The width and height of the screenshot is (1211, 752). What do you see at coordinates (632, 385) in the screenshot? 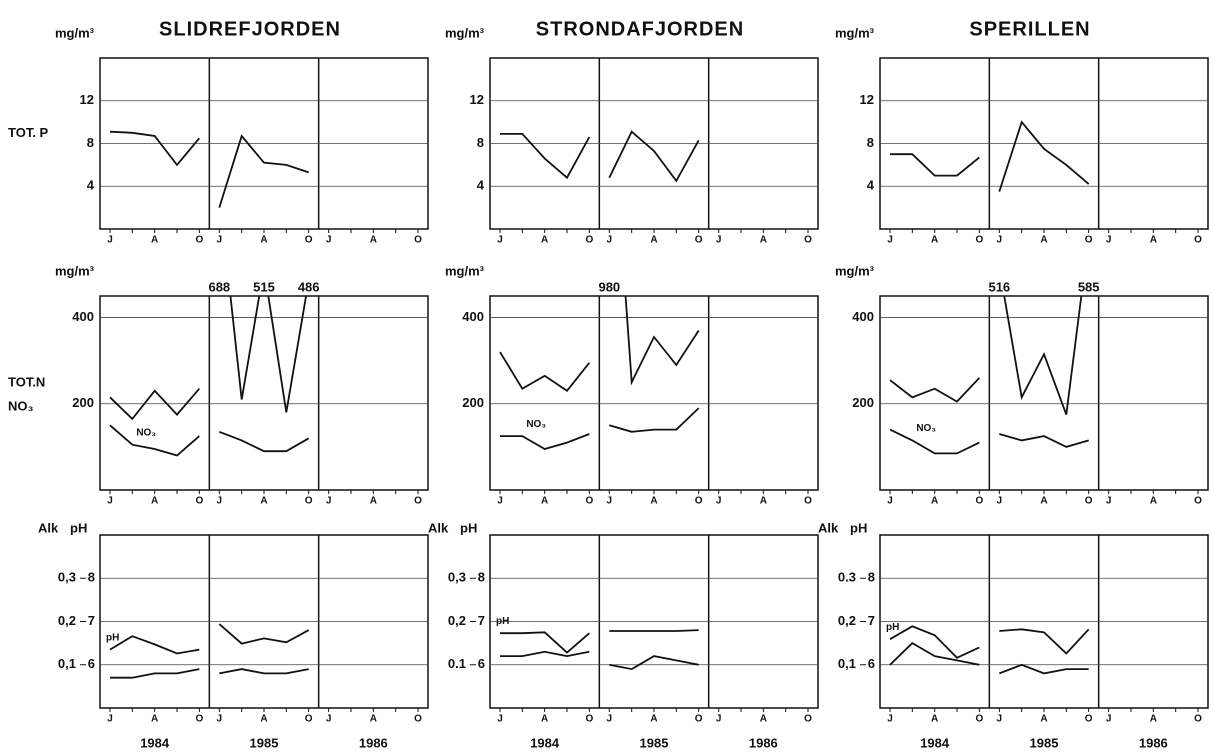
I see `panel: mg/m³ 200 400 J A O J A O J A O 980 NO₃` at bounding box center [632, 385].